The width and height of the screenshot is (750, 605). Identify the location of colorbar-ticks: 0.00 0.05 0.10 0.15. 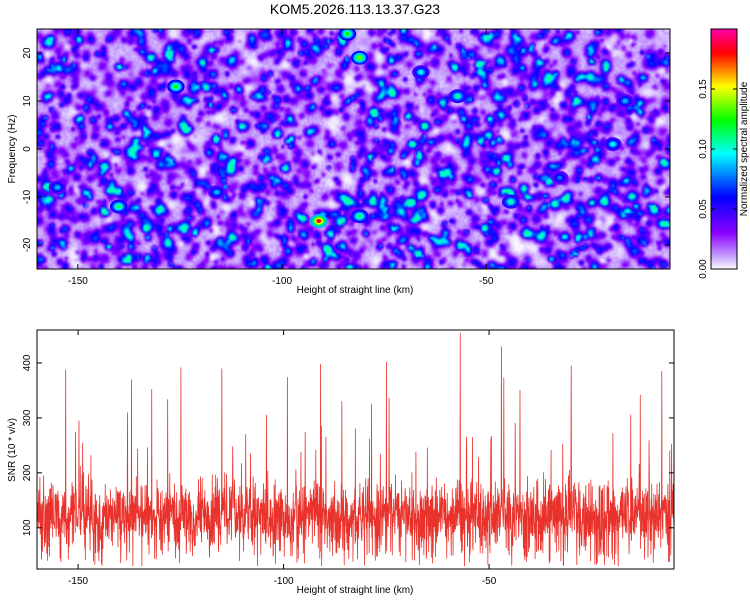
(717, 179).